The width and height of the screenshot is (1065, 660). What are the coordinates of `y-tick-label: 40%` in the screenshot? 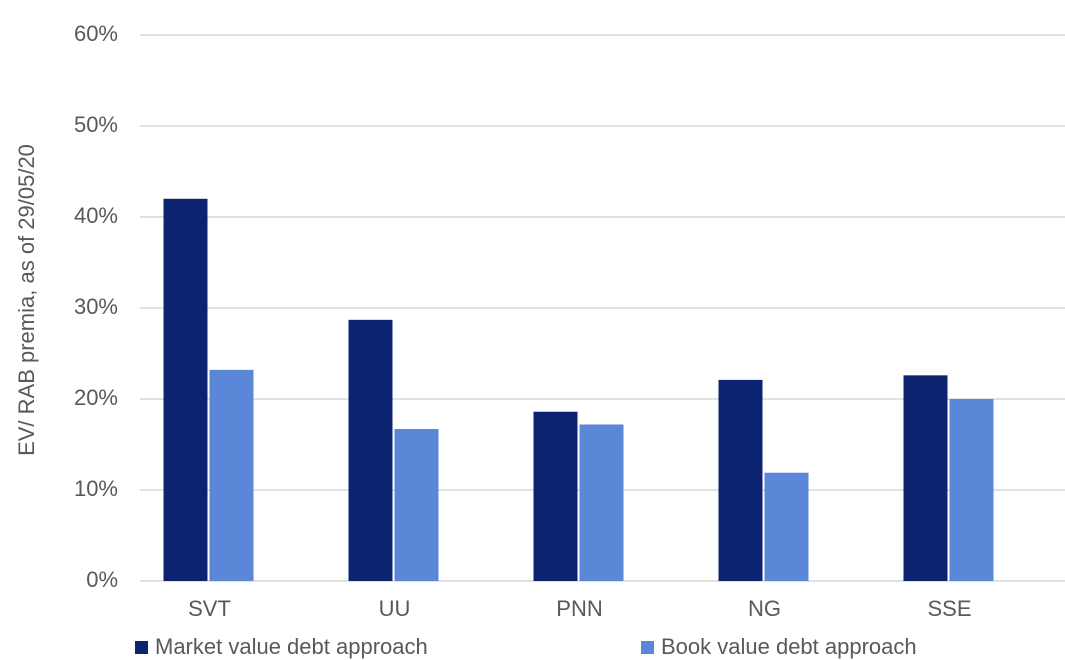 It's located at (96, 215).